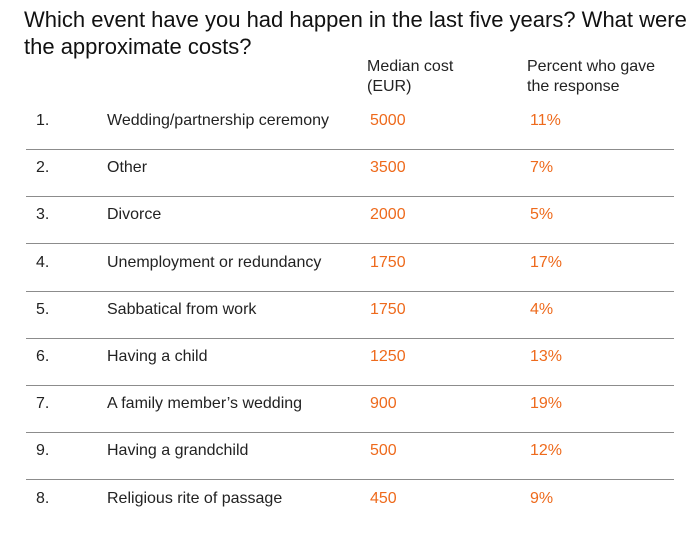 The image size is (700, 536). What do you see at coordinates (178, 451) in the screenshot?
I see `row-event-label: Having a grandchild` at bounding box center [178, 451].